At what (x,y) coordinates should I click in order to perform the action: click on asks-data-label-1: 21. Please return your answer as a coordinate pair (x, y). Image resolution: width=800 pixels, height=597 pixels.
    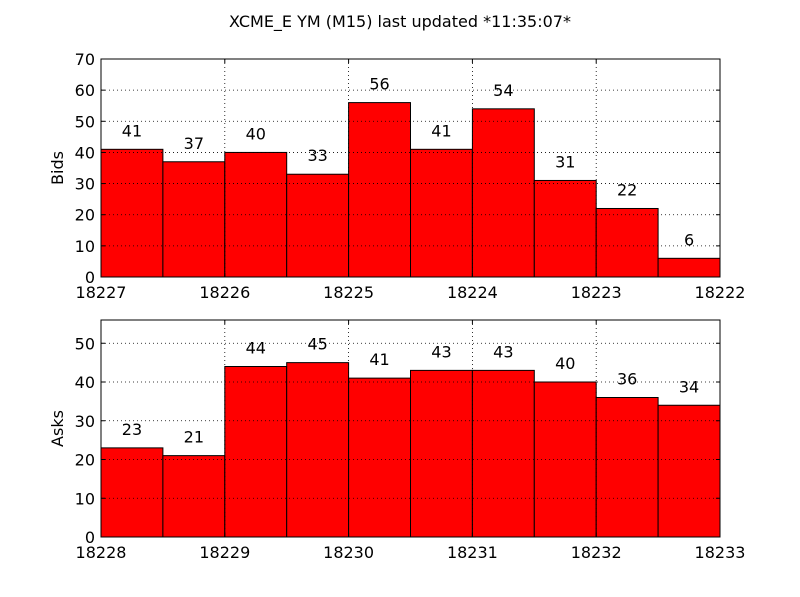
    Looking at the image, I should click on (194, 437).